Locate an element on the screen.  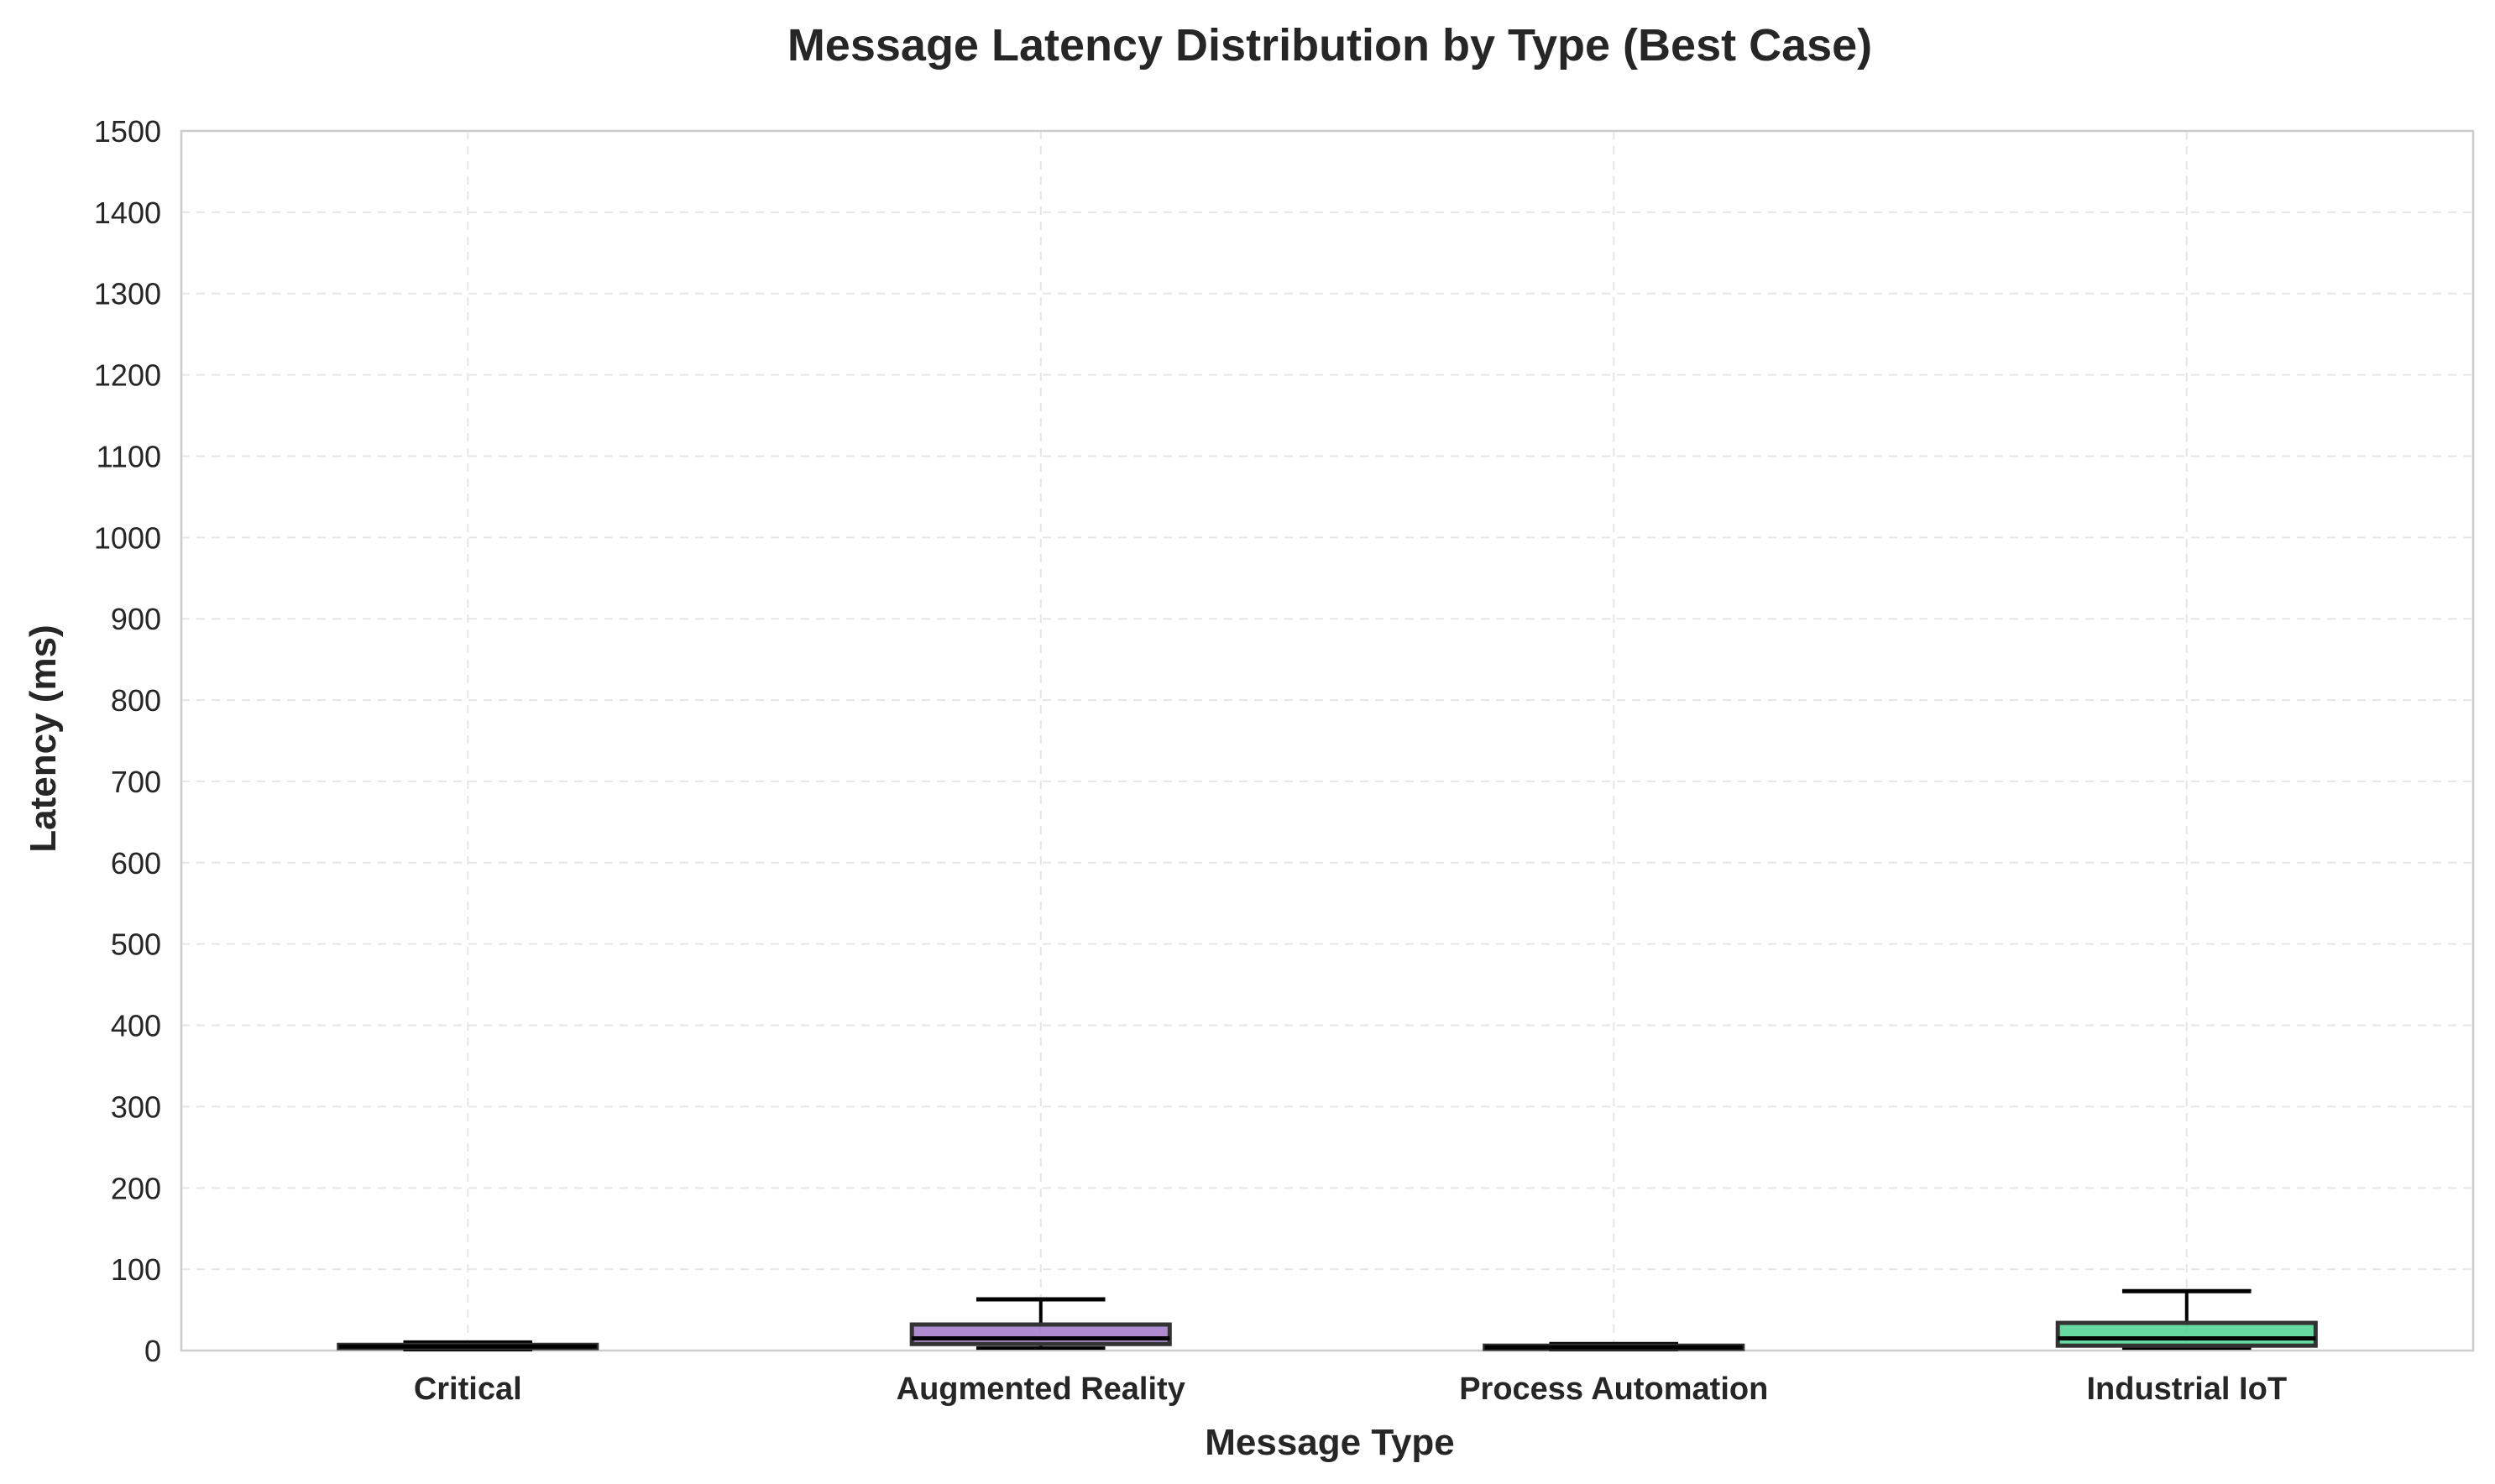
y-tick-label: 1100 is located at coordinates (129, 456).